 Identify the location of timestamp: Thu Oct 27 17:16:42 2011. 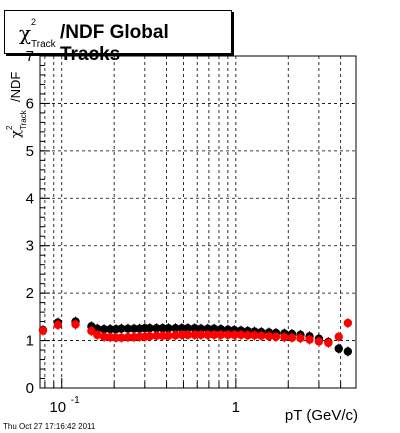
(49, 426).